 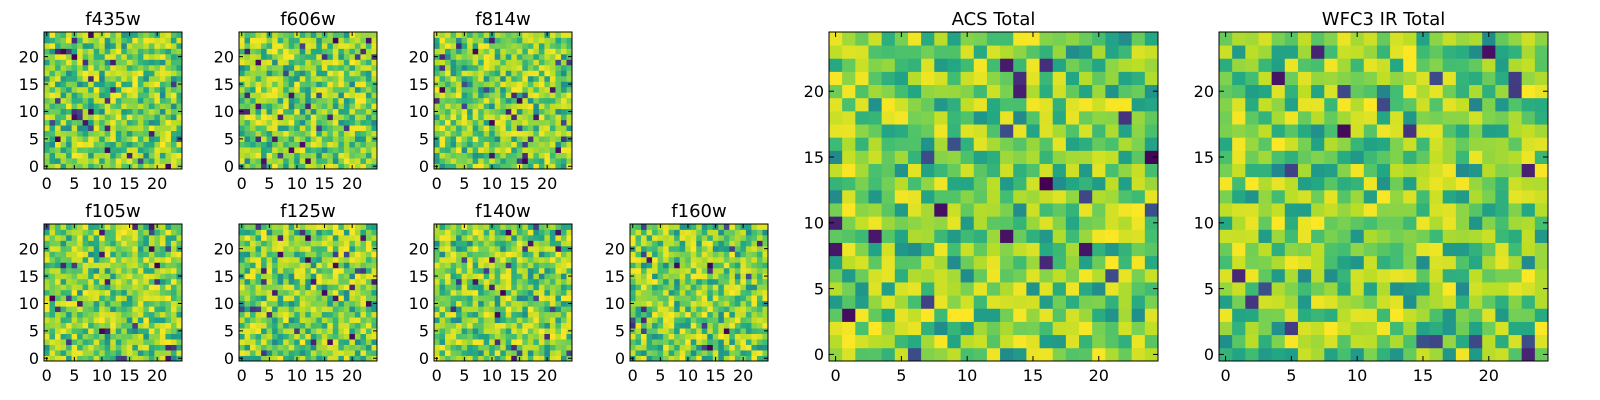 I want to click on x-tick-label: 0, so click(x=437, y=375).